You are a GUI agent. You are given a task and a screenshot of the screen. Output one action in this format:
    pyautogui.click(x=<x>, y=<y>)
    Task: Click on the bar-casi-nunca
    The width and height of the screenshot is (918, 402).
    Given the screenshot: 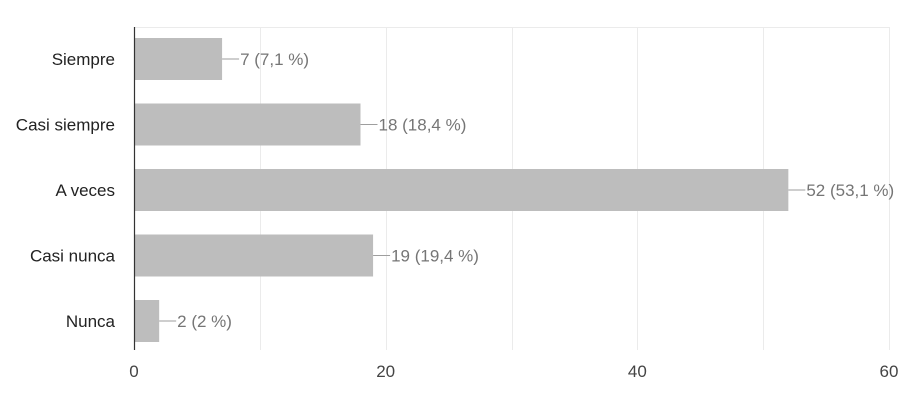 What is the action you would take?
    pyautogui.click(x=254, y=255)
    